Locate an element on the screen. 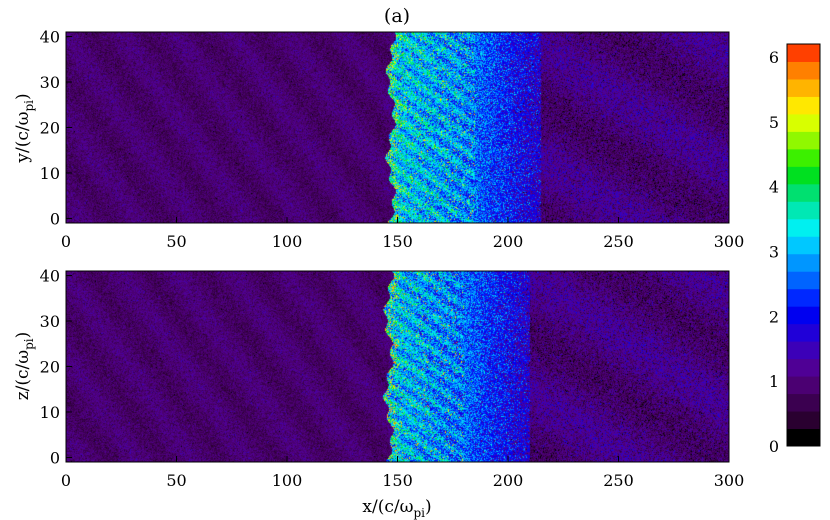  colorbar-tick-label: 2 is located at coordinates (774, 316).